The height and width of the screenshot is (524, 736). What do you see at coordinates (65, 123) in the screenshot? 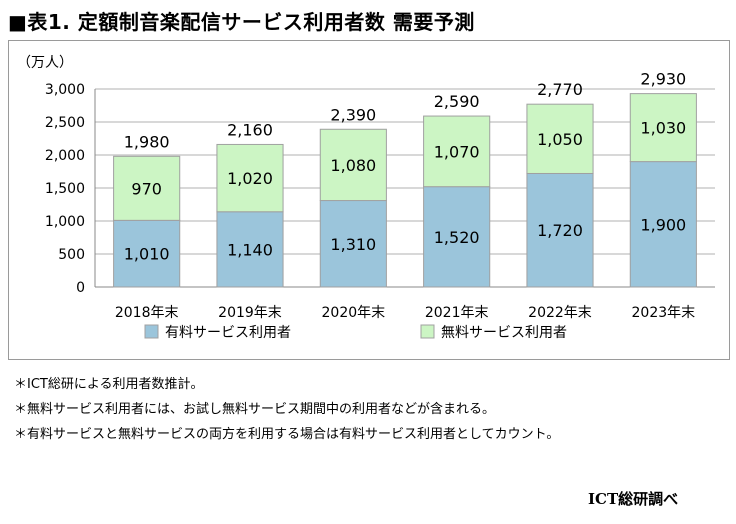
I see `y-tick-label: 2,500` at bounding box center [65, 123].